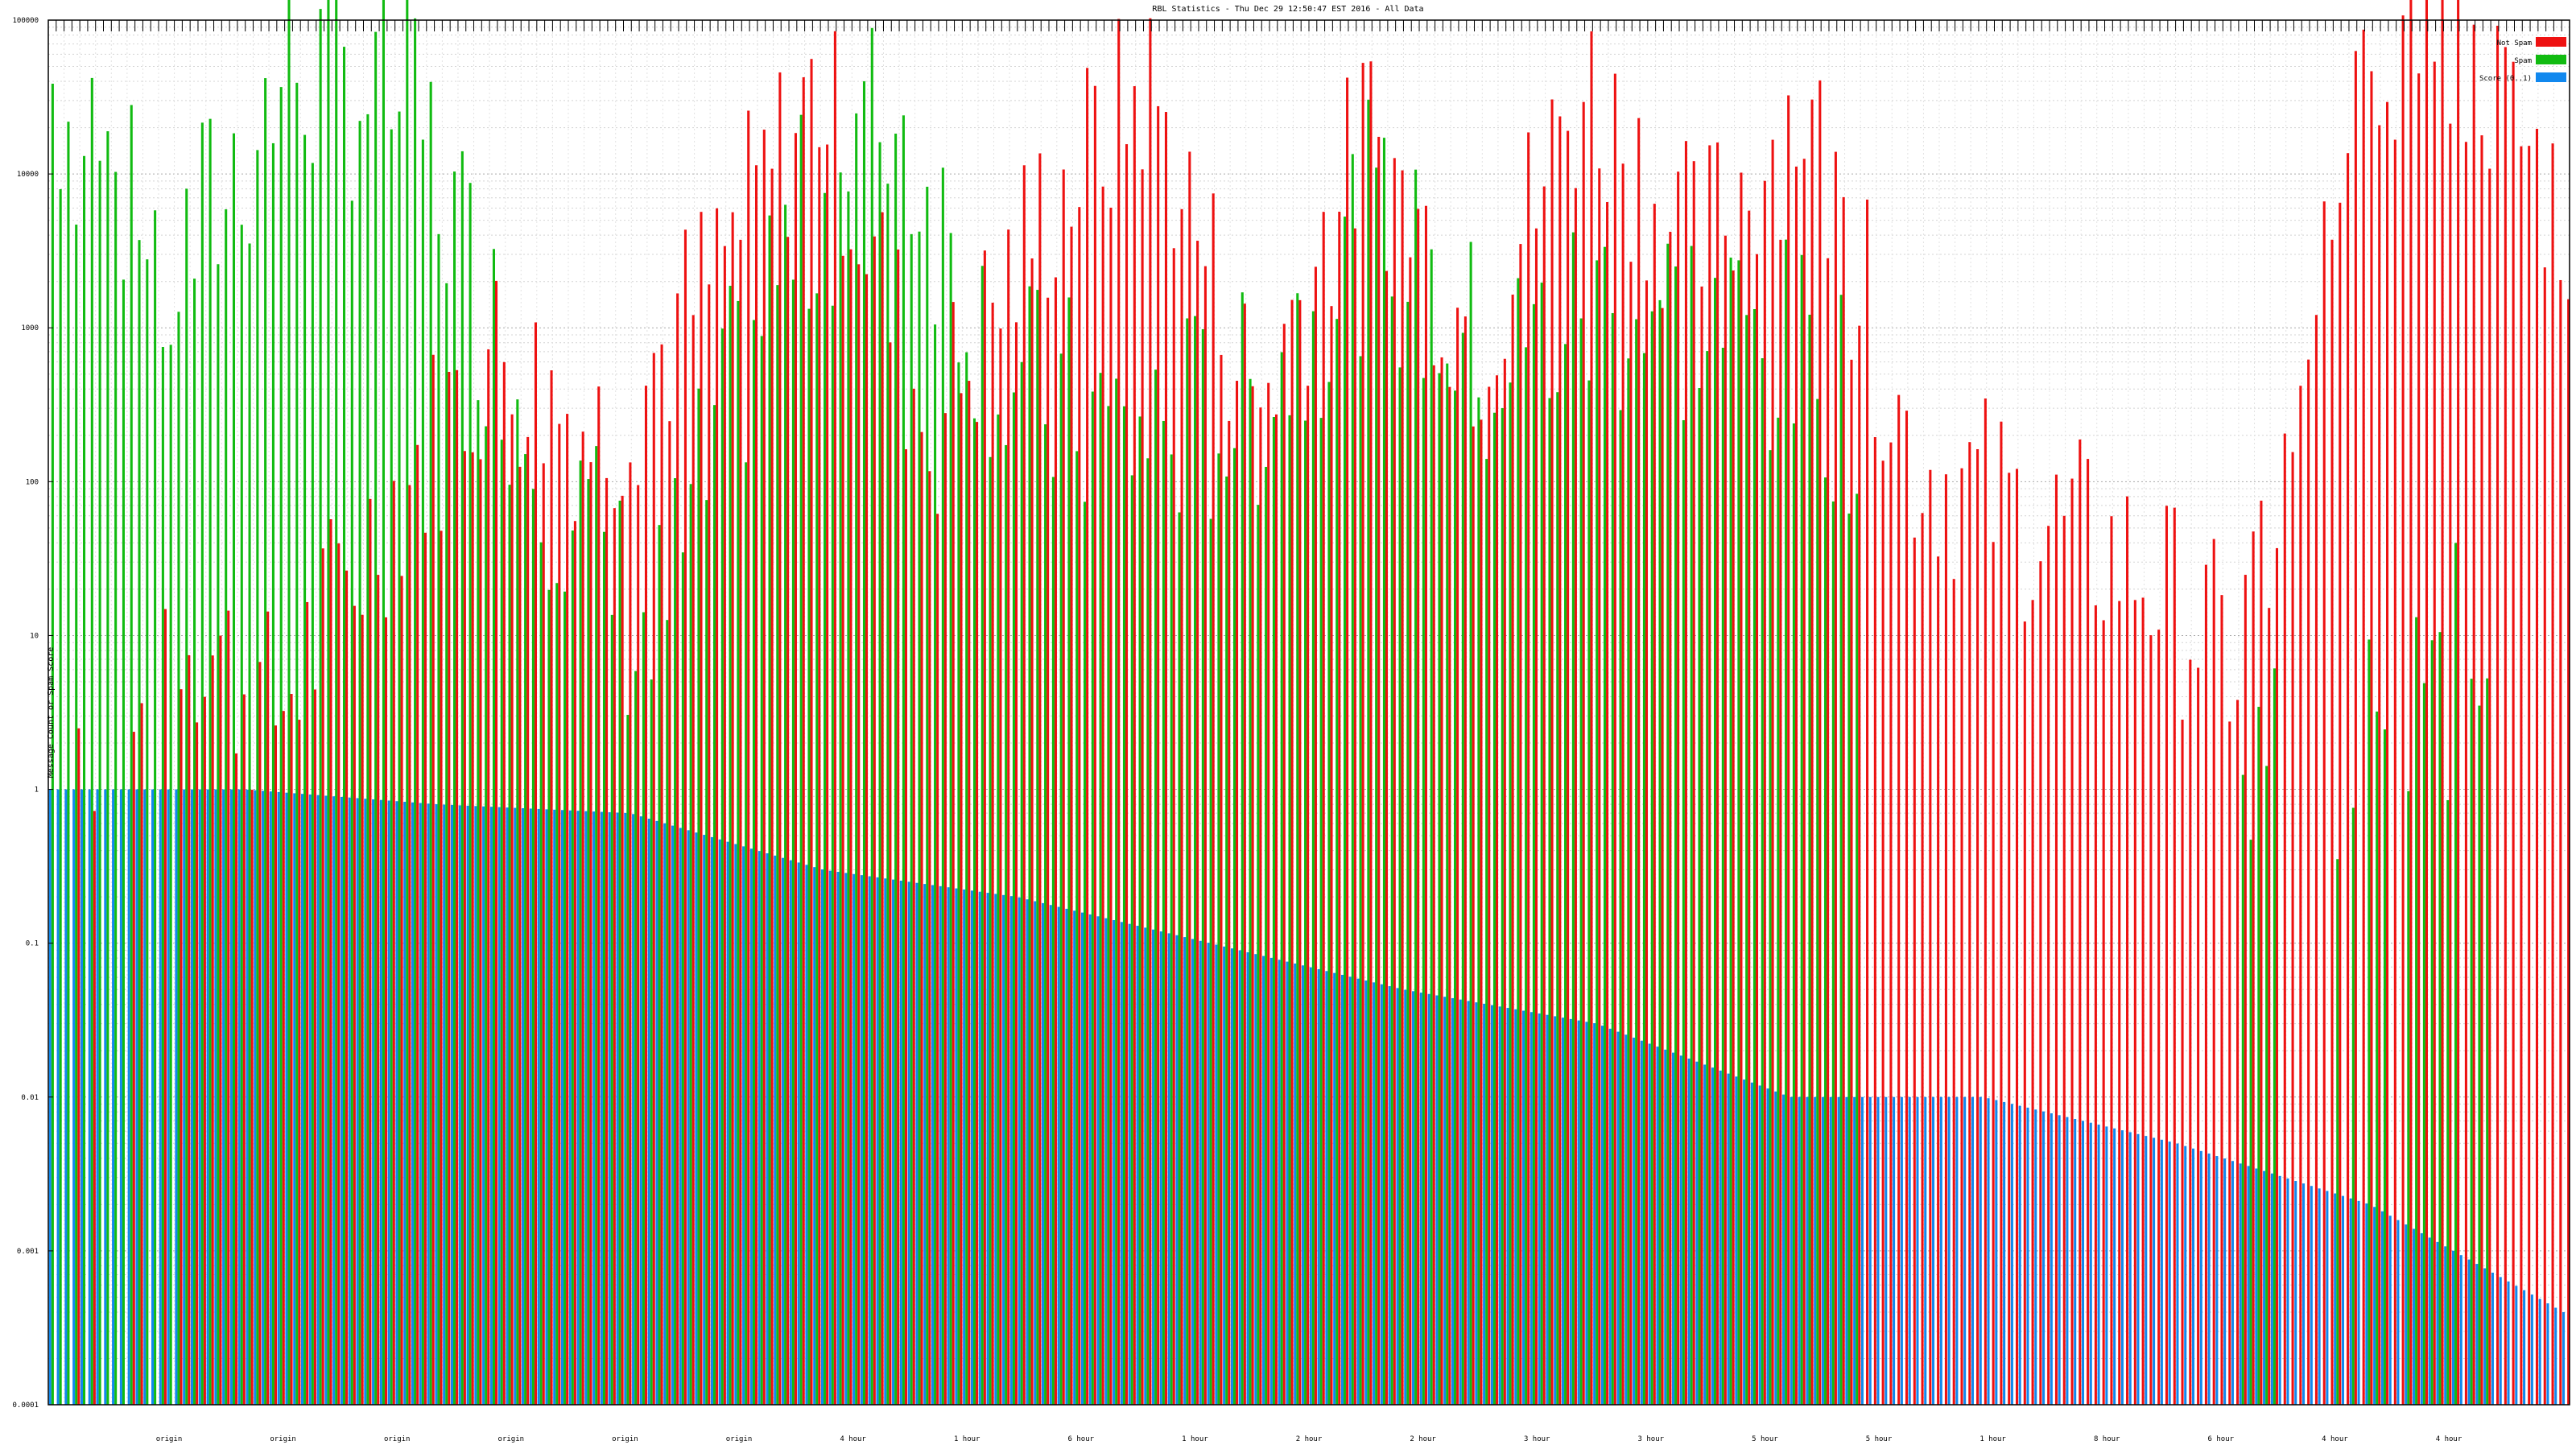  What do you see at coordinates (2505, 79) in the screenshot?
I see `legend-label: Score (0..1)` at bounding box center [2505, 79].